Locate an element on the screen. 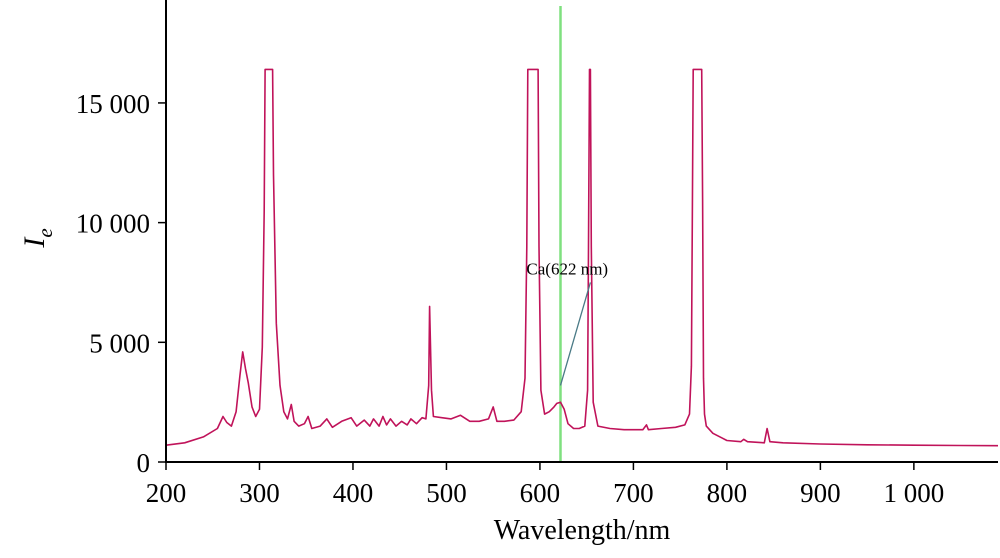 The image size is (1000, 558). annotation-leader-line is located at coordinates (575, 334).